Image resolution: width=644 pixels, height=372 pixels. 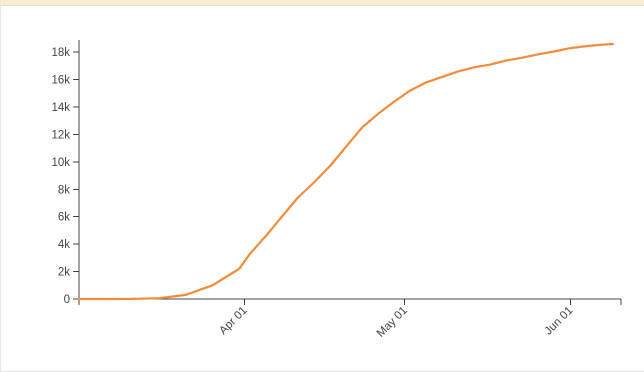 I want to click on y-tick-label: 18k, so click(x=60, y=53).